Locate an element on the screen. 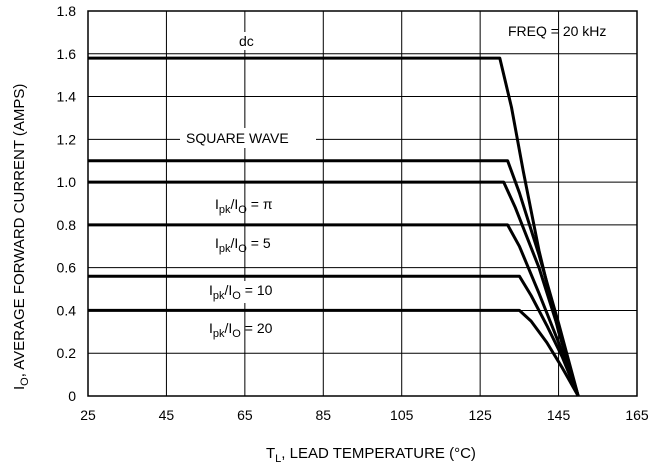  y-axis-title: IO, AVERAGE FORWARD CURRENT (AMPS) is located at coordinates (21, 237).